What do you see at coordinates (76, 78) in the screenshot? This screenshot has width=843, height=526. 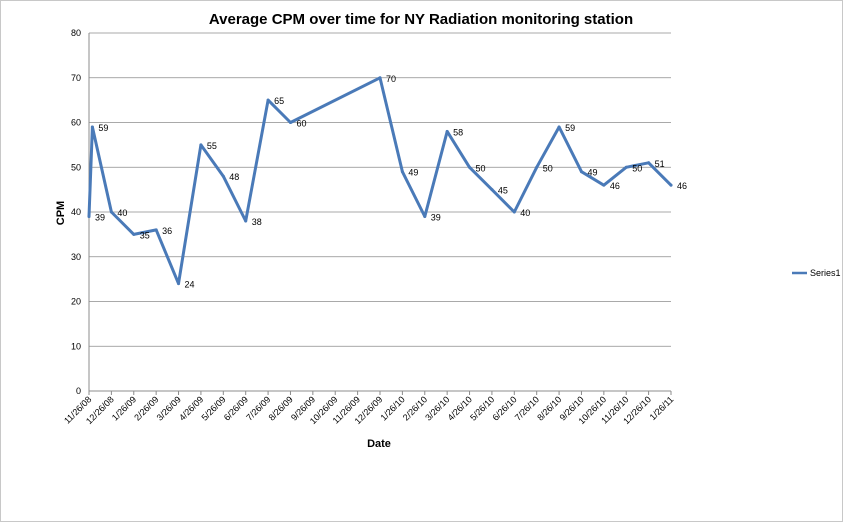 I see `y-tick-label: 70` at bounding box center [76, 78].